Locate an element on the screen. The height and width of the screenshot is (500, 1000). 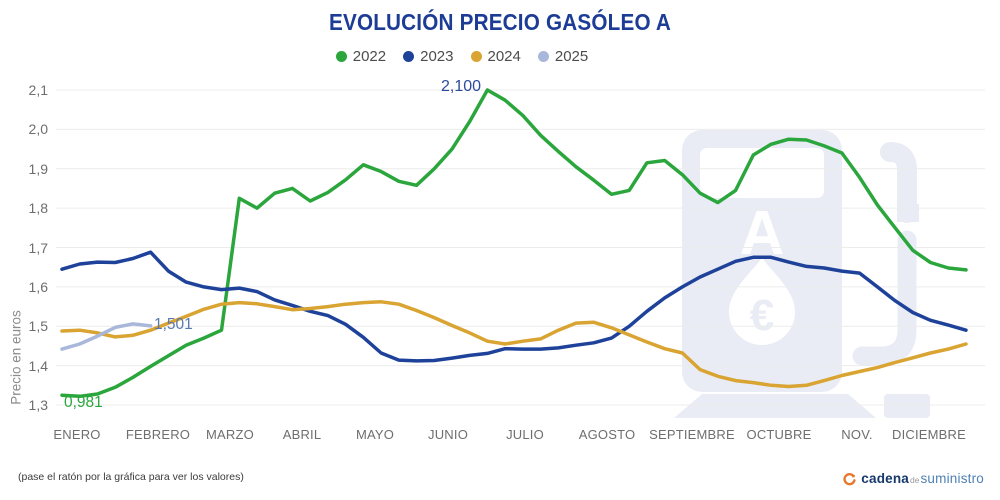
y-axis-tick: 1,7 is located at coordinates (38, 247).